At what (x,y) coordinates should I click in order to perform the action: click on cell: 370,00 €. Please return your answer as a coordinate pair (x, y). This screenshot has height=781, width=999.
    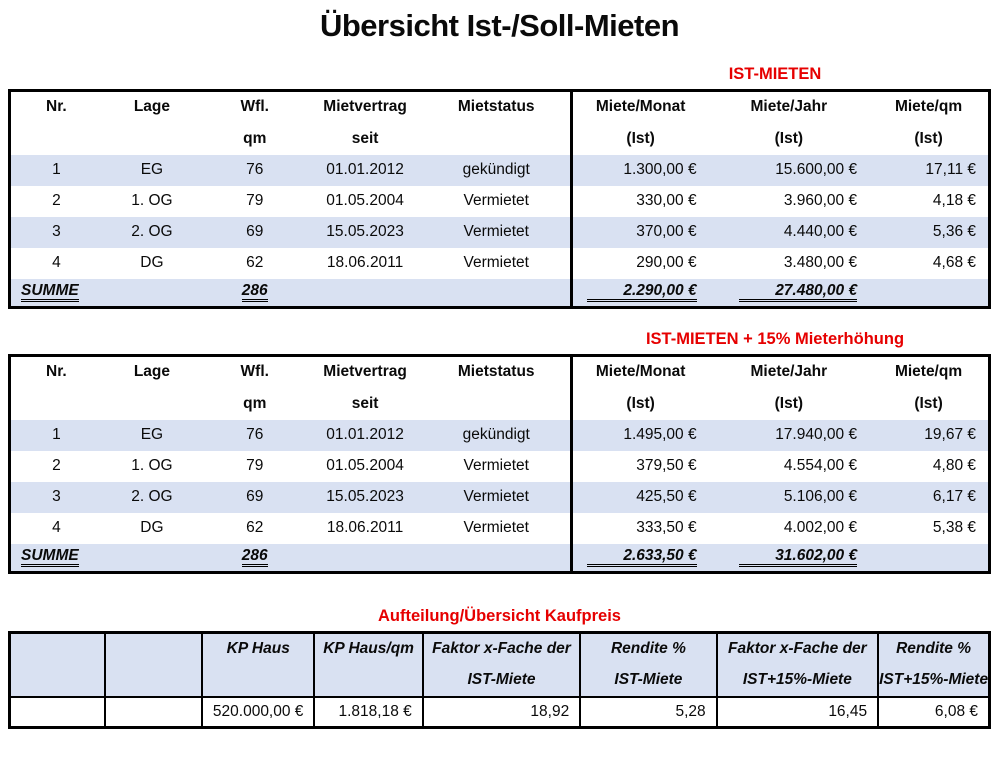
    Looking at the image, I should click on (639, 232).